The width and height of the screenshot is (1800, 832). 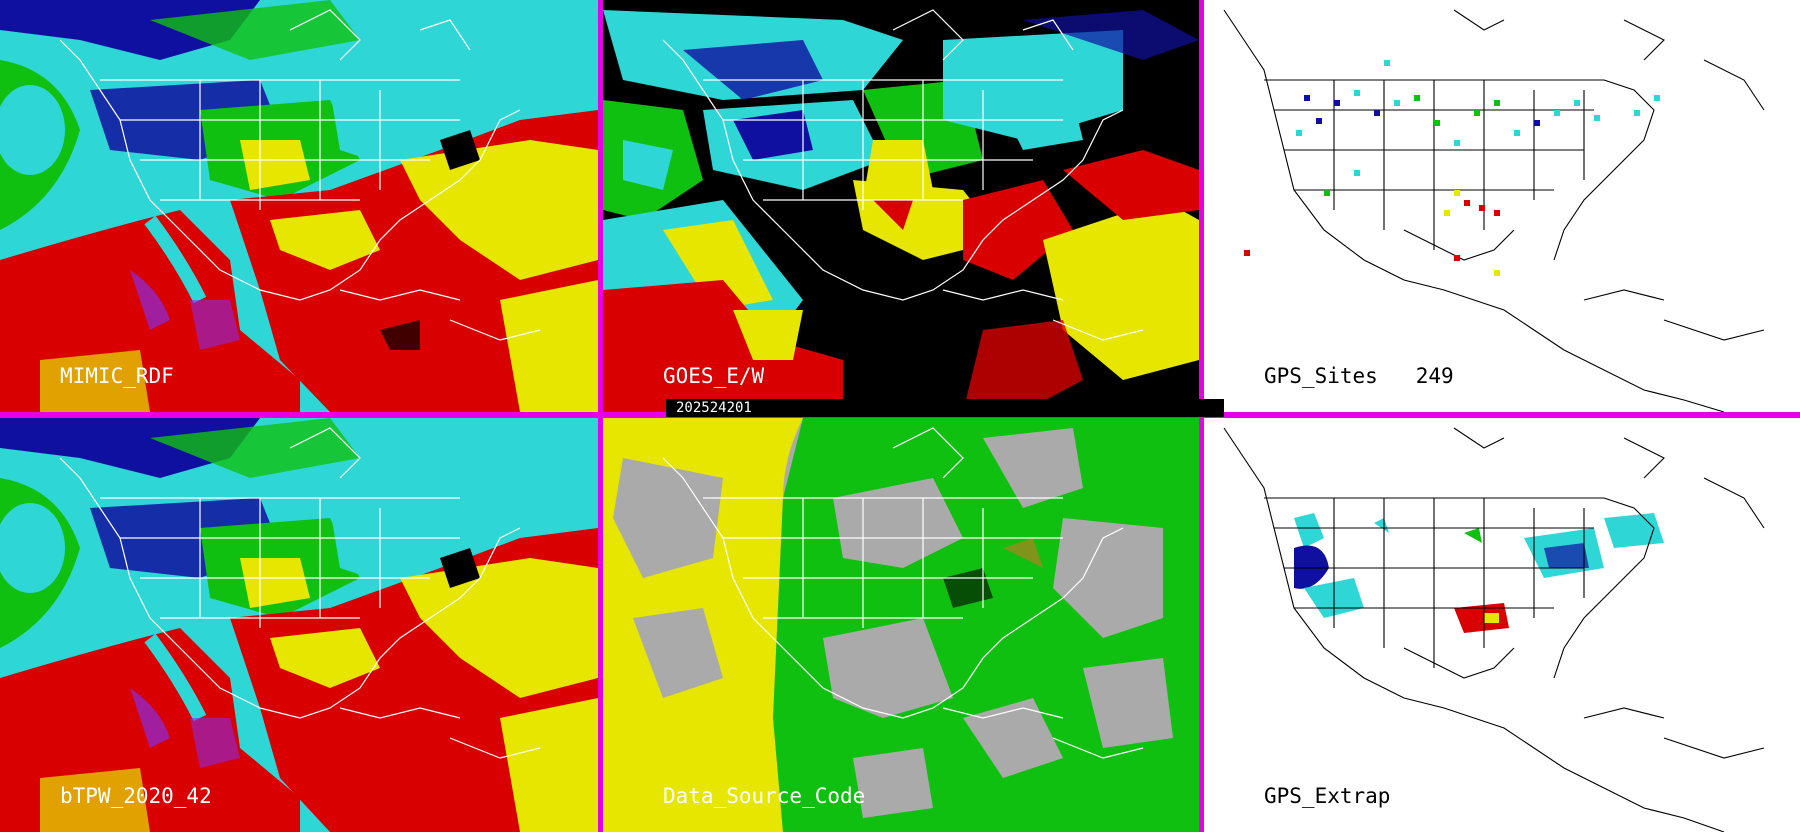 What do you see at coordinates (764, 796) in the screenshot?
I see `panel-label: Data_Source_Code` at bounding box center [764, 796].